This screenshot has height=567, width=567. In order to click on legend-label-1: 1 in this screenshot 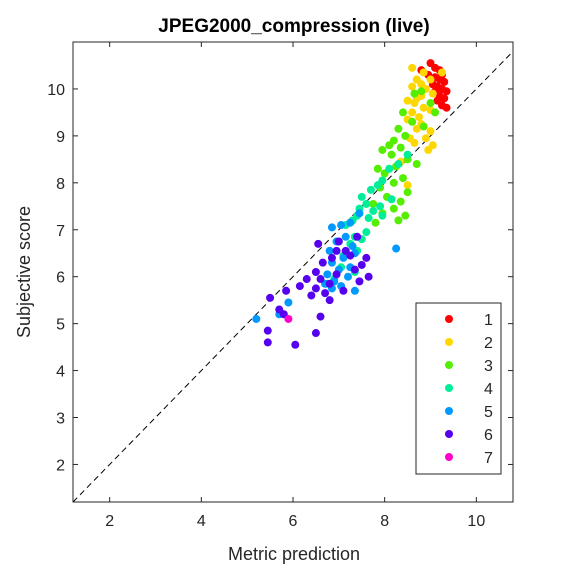, I will do `click(488, 320)`.